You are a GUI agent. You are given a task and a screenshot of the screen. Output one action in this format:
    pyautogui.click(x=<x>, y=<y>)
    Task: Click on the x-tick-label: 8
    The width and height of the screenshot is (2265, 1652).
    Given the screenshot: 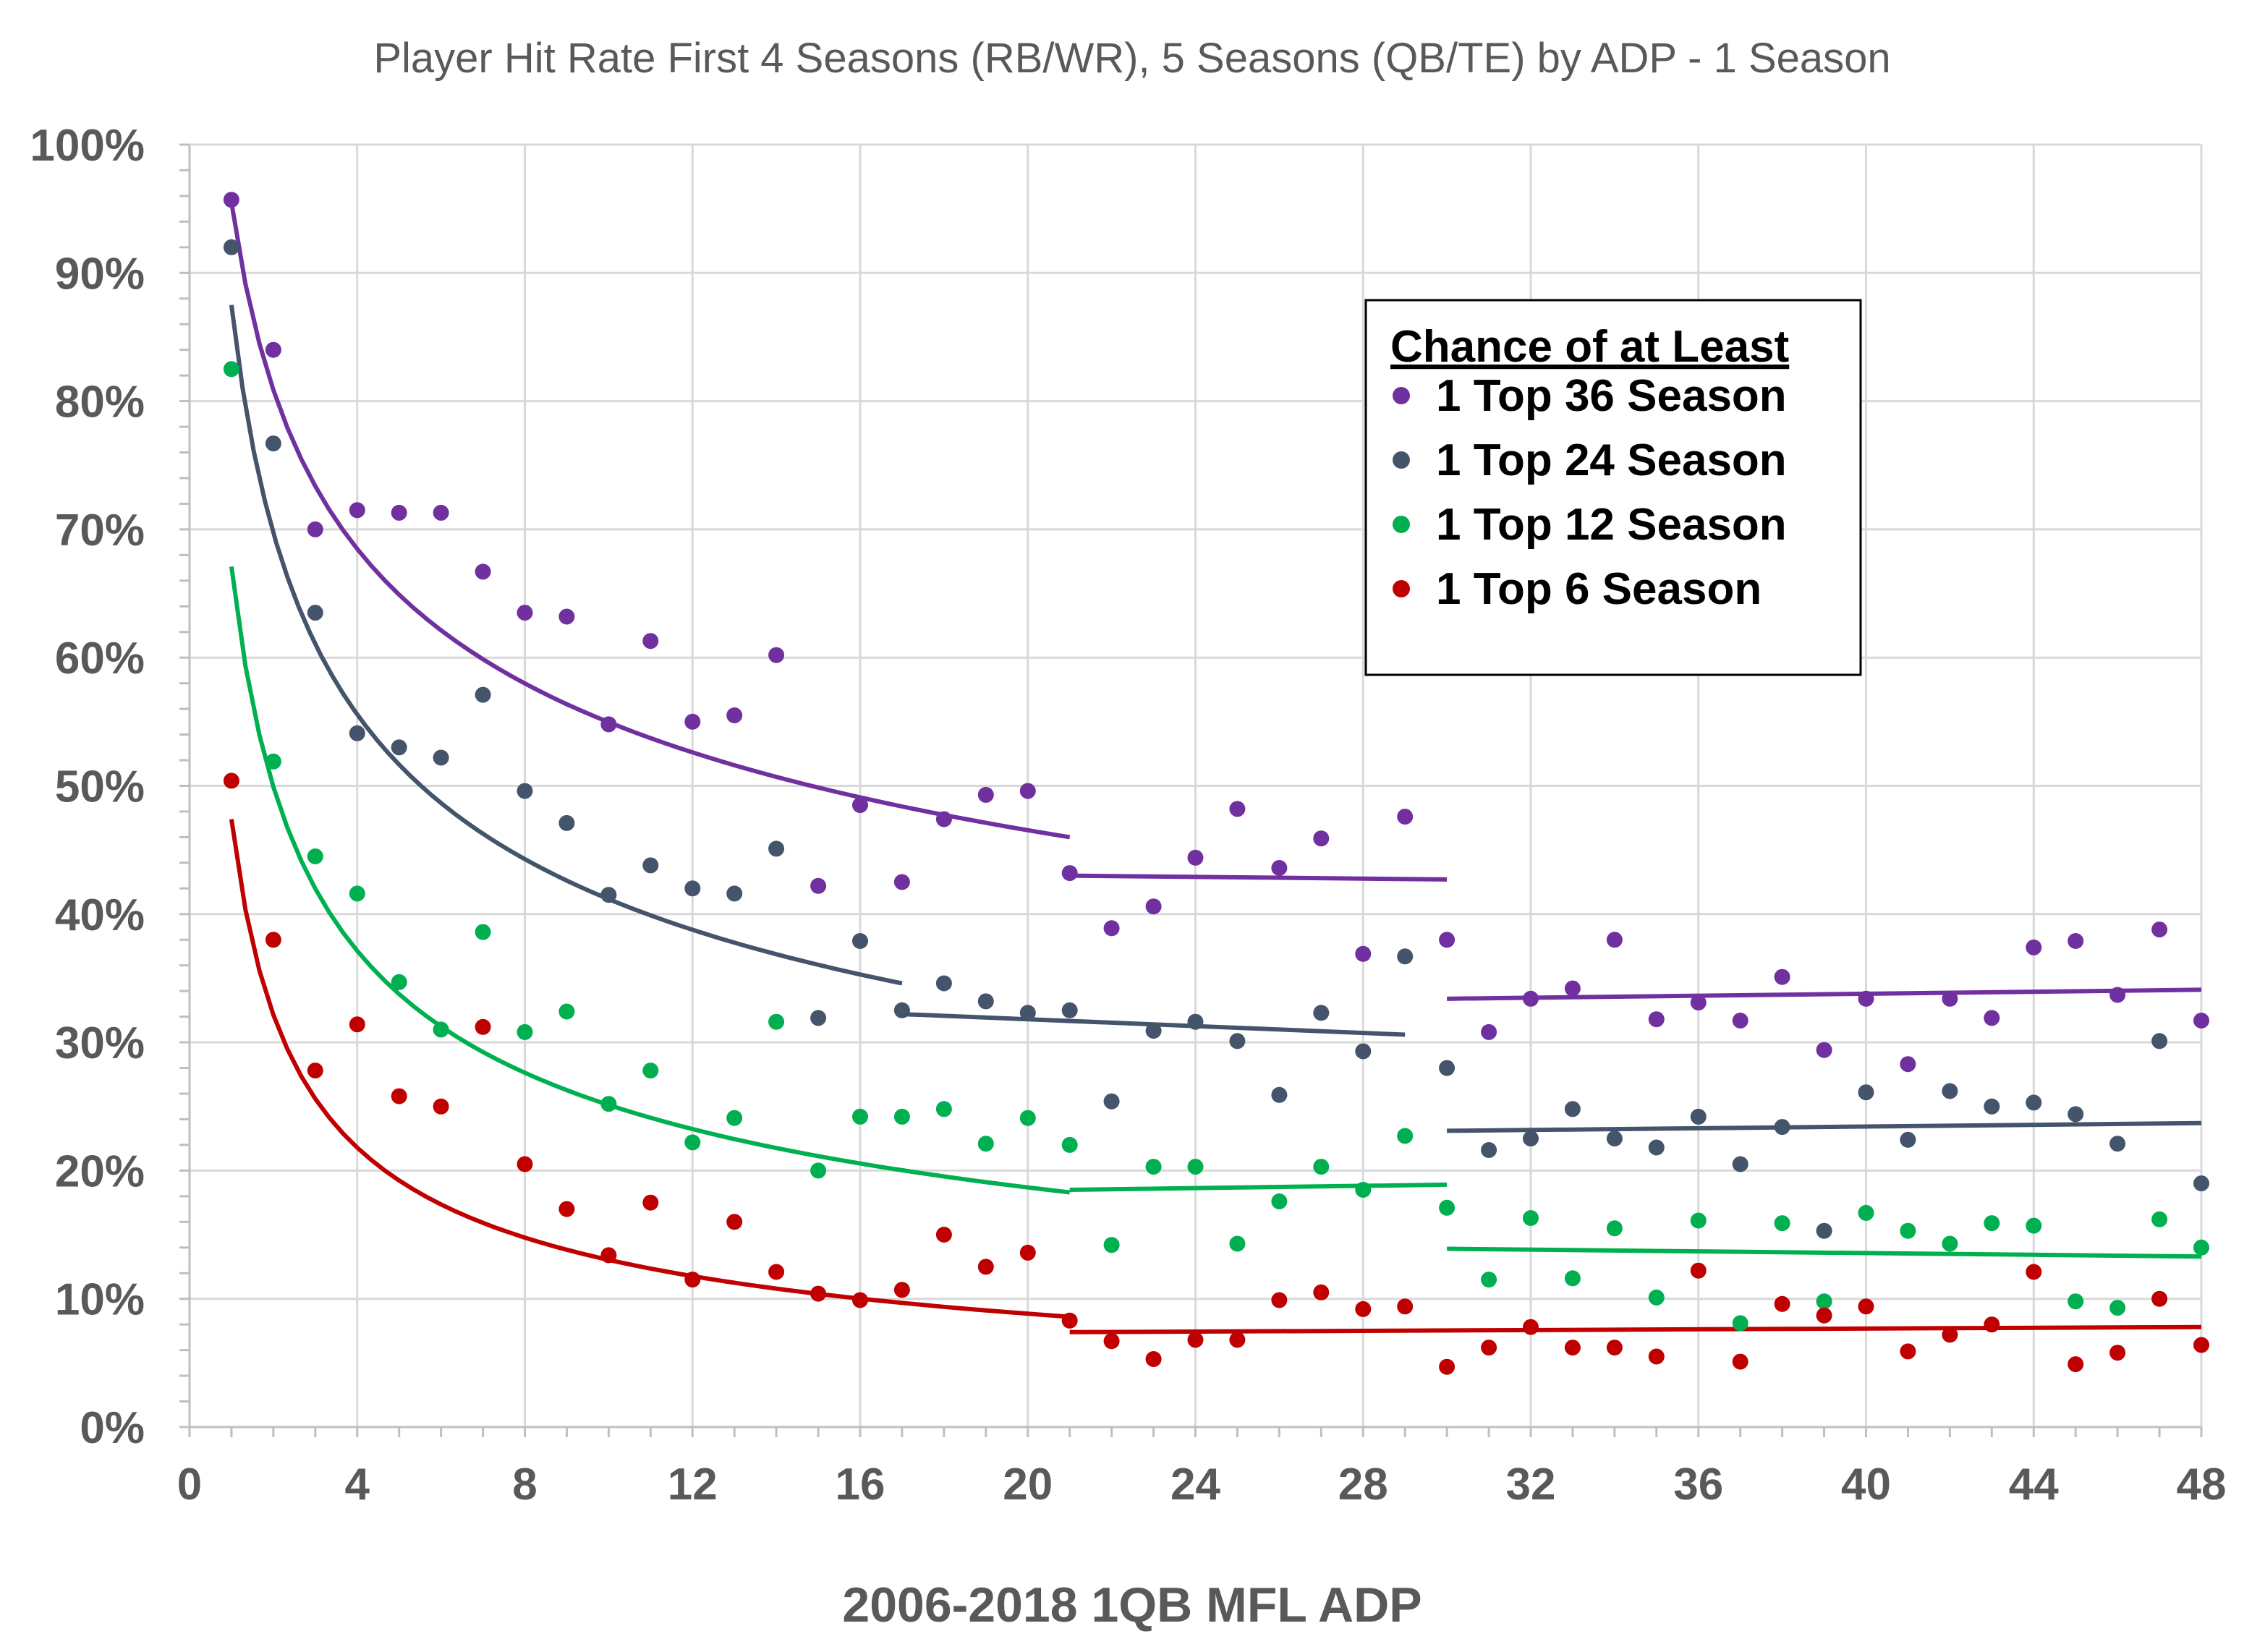 What is the action you would take?
    pyautogui.click(x=524, y=1485)
    